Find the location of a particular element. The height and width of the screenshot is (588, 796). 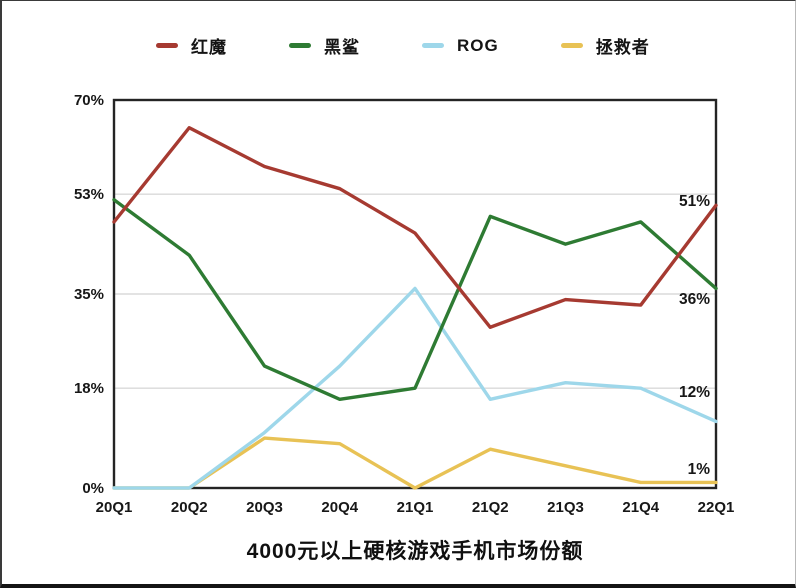

series-end-label: 1% is located at coordinates (699, 469).